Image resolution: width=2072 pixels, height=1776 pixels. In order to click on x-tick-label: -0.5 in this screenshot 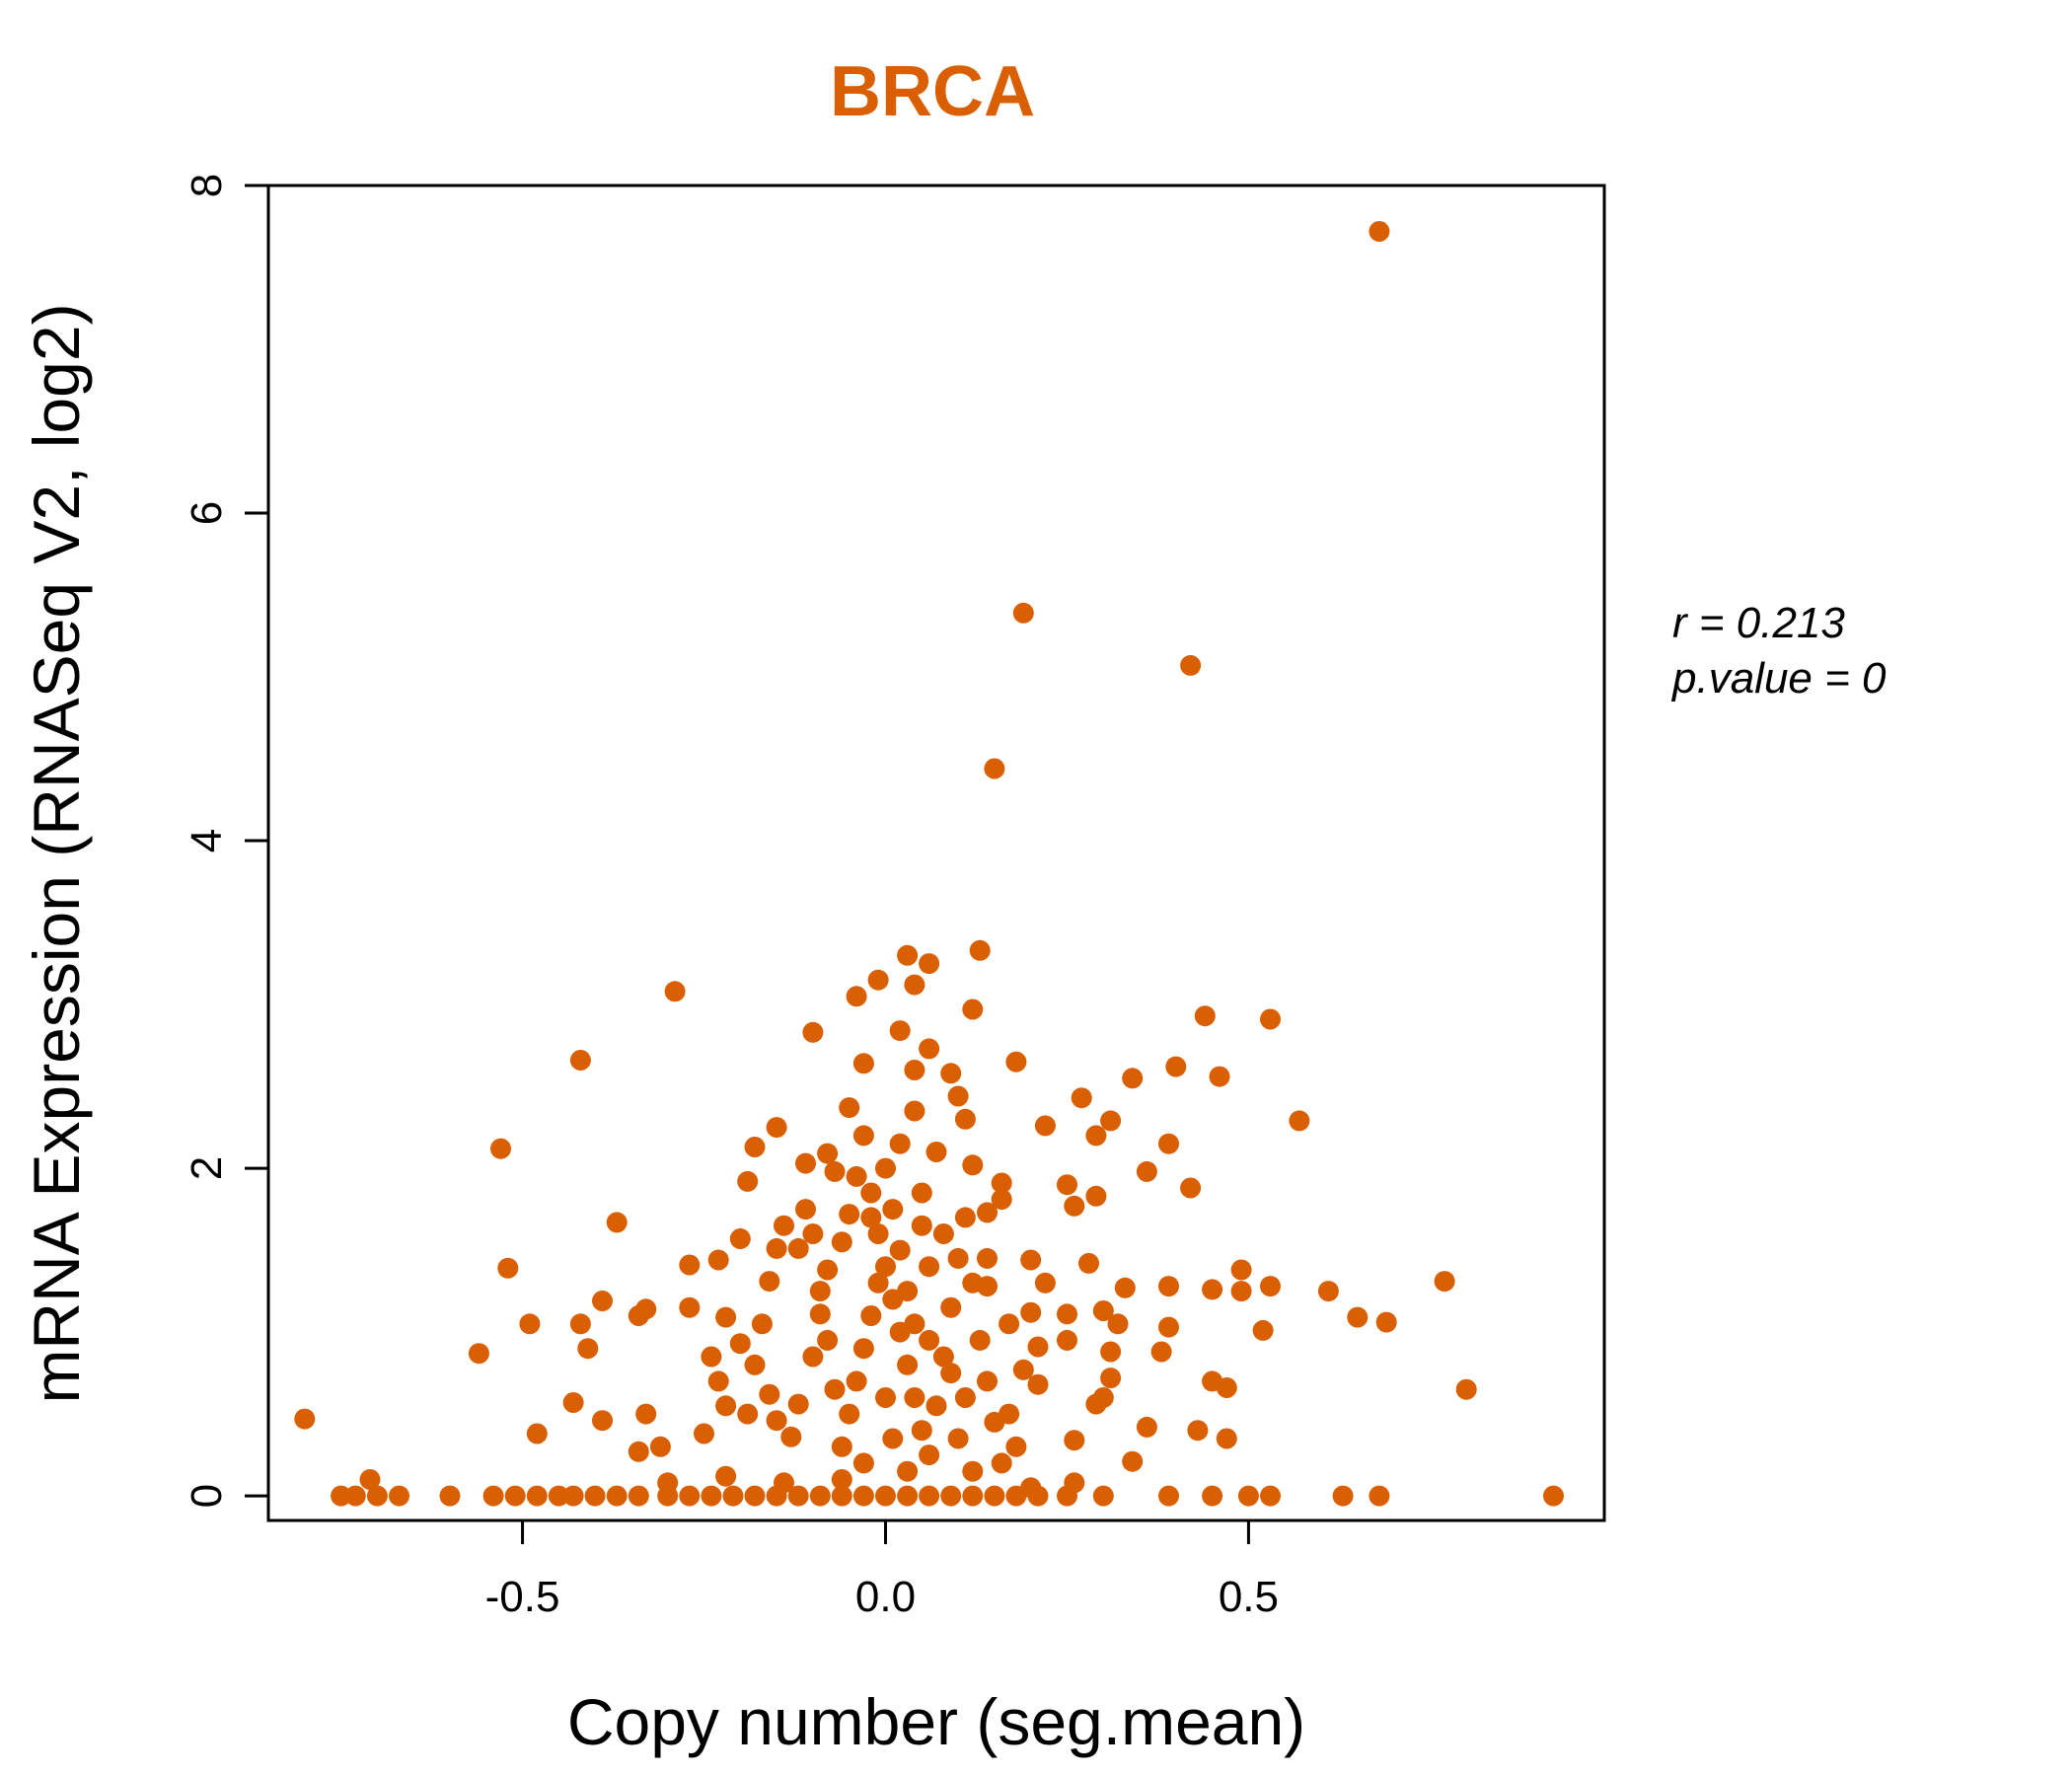, I will do `click(522, 1597)`.